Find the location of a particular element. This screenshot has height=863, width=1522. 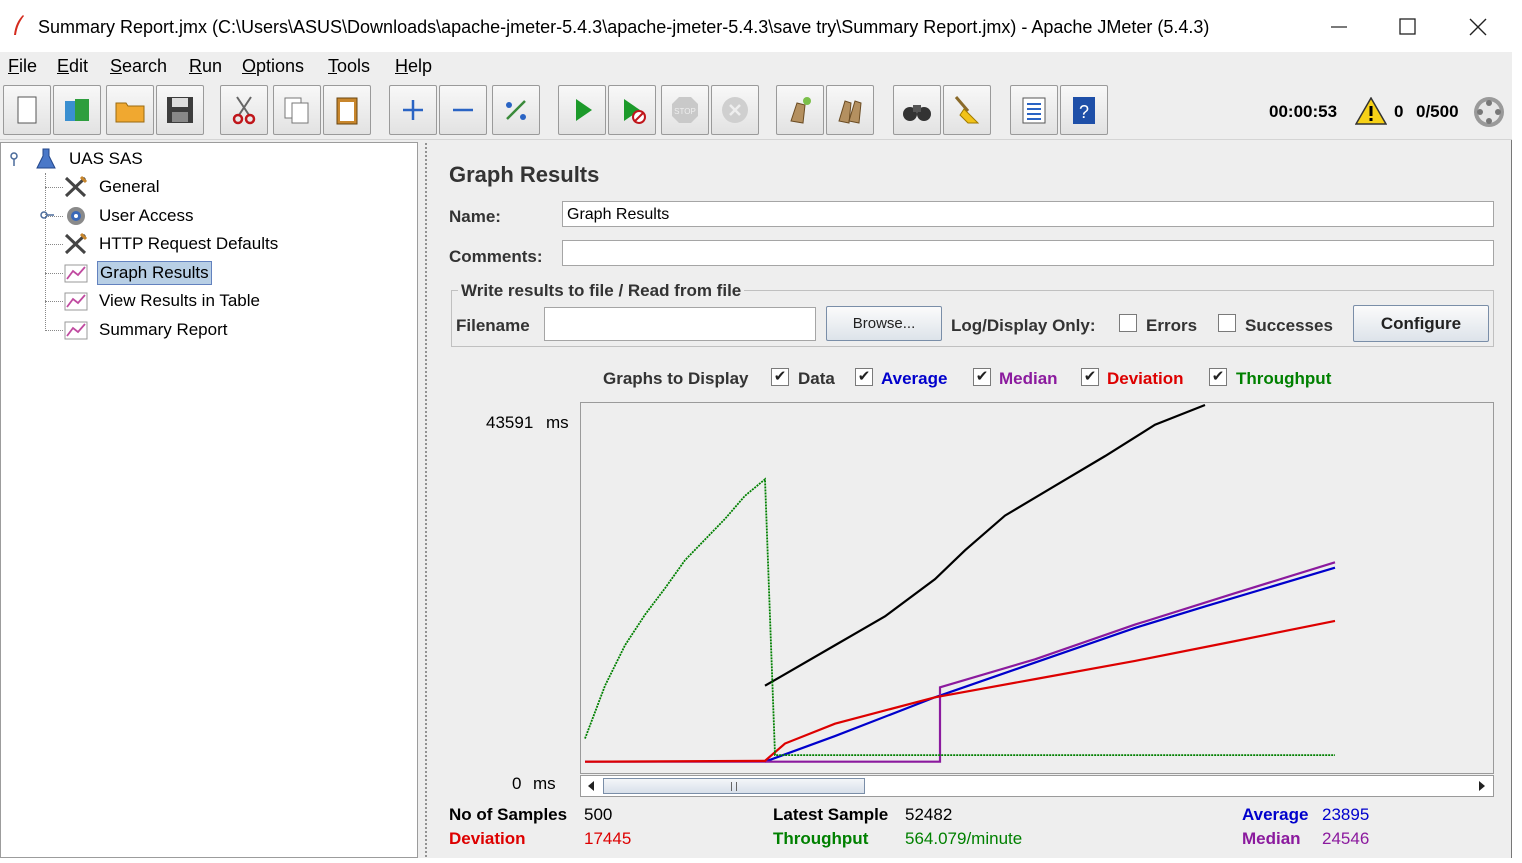

test-plan-flask-icon is located at coordinates (46, 158).